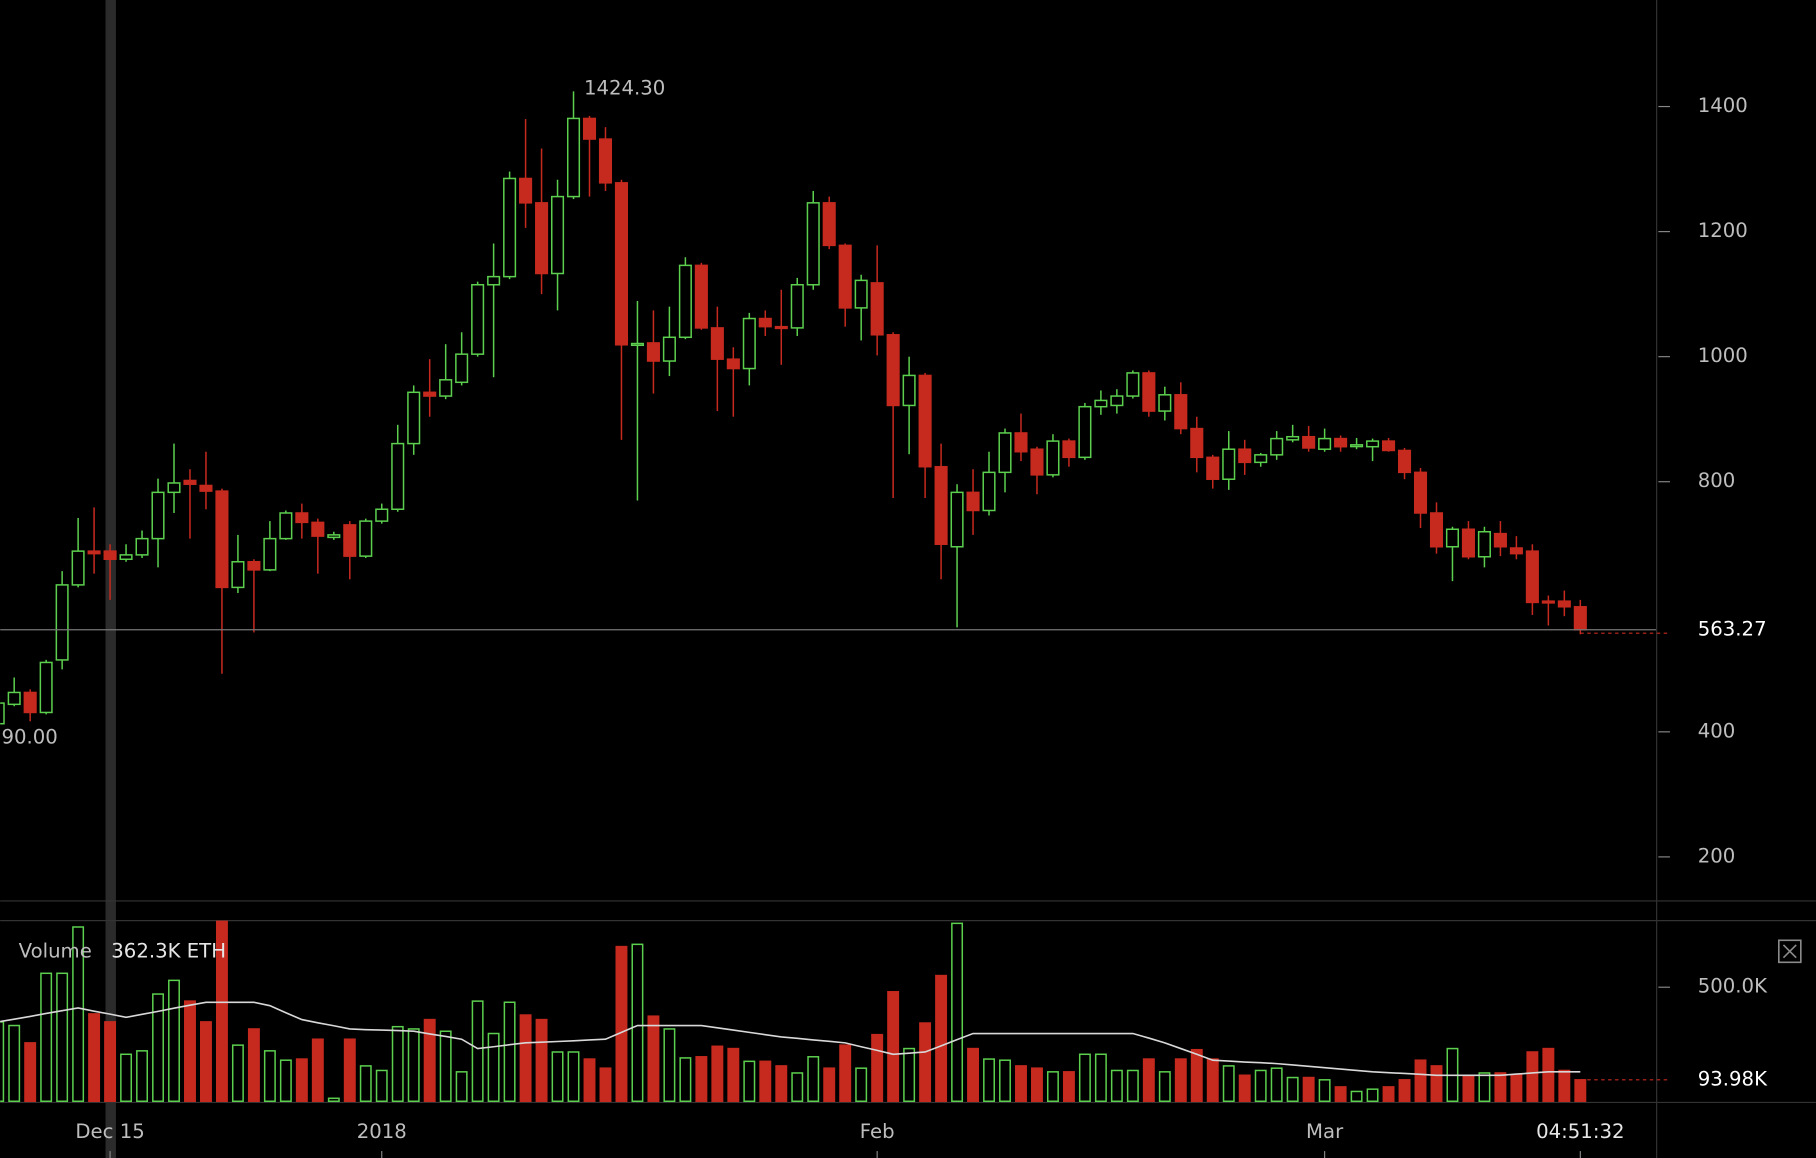 The image size is (1816, 1158). Describe the element at coordinates (1732, 628) in the screenshot. I see `last-price-label: 563.27` at that location.